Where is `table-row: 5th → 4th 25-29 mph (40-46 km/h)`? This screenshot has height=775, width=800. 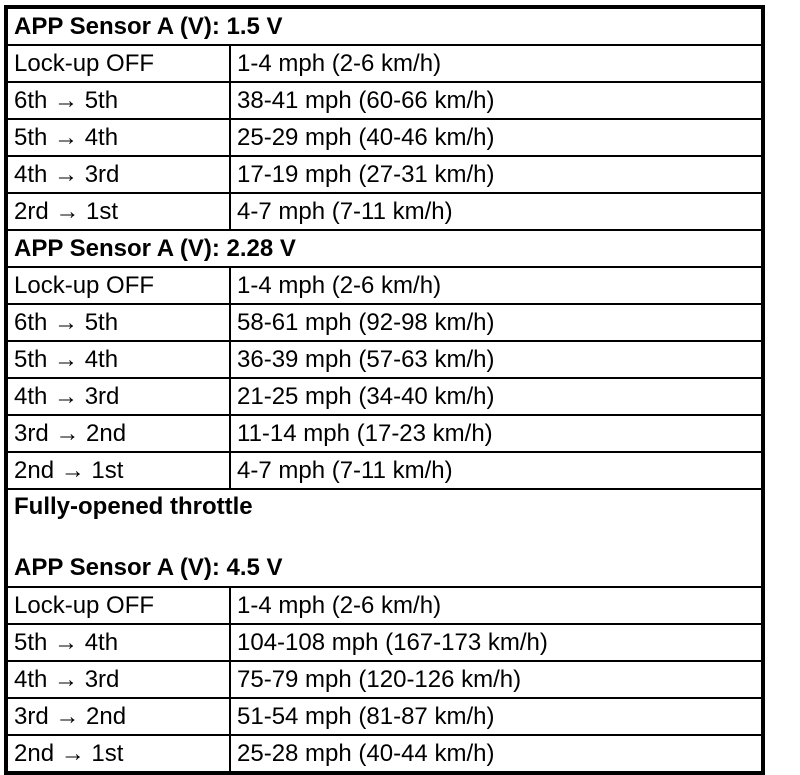
table-row: 5th → 4th 25-29 mph (40-46 km/h) is located at coordinates (384, 138).